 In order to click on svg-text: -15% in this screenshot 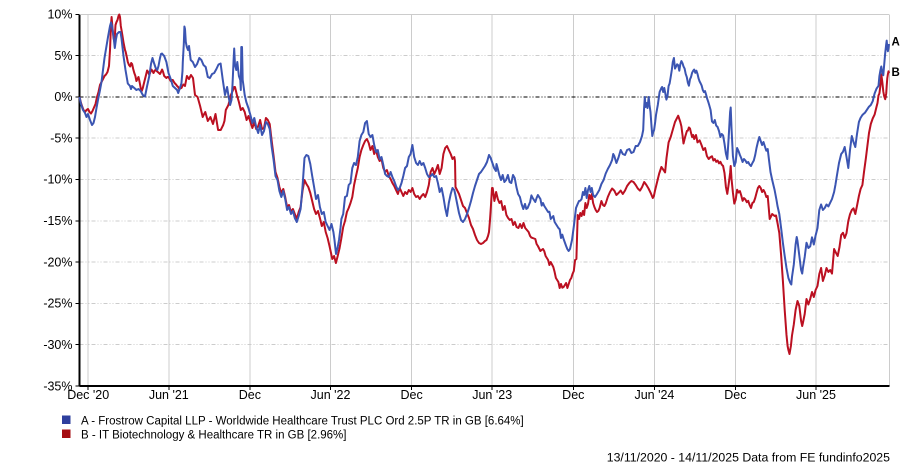, I will do `click(57, 221)`.